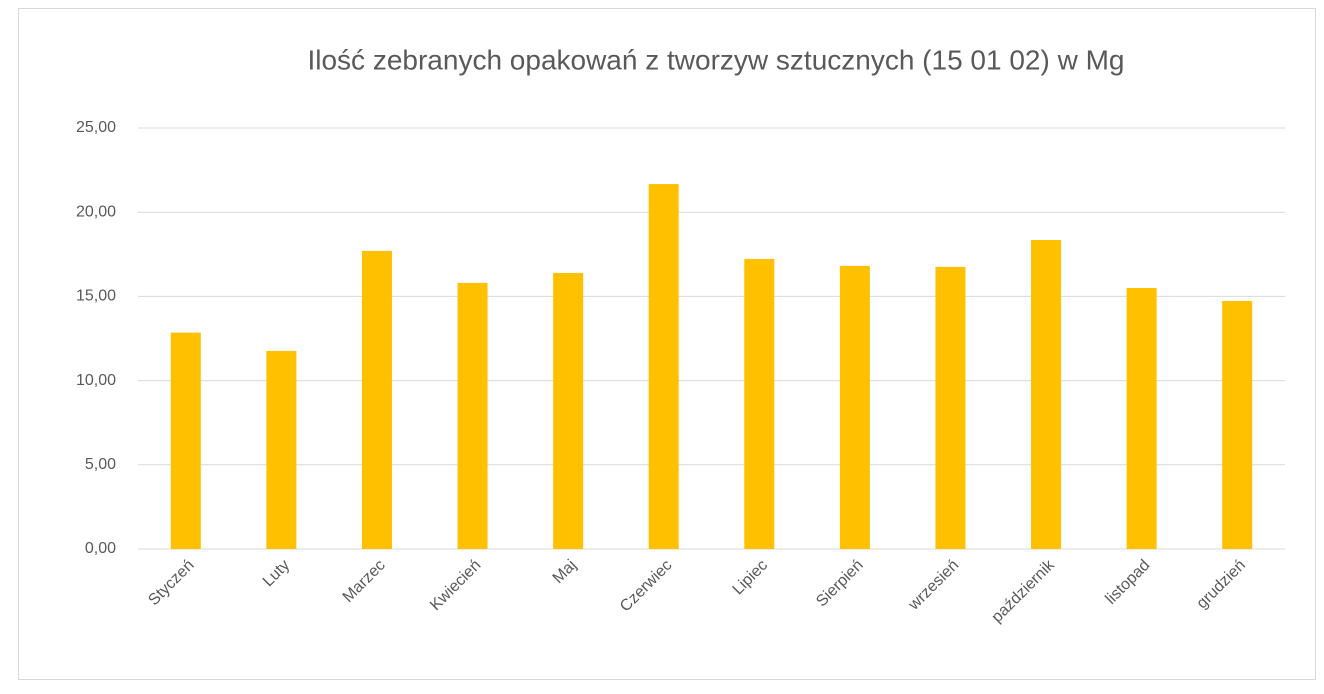 This screenshot has height=694, width=1324. What do you see at coordinates (96, 296) in the screenshot?
I see `y-tick-label: 15,00` at bounding box center [96, 296].